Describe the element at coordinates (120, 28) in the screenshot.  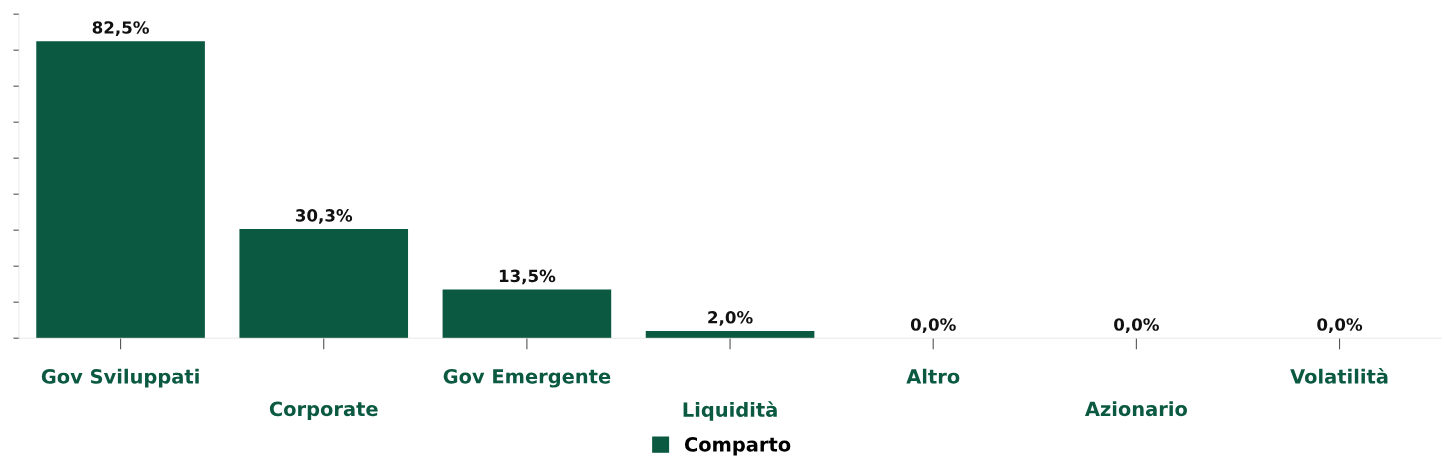
I see `data-label: 82,5%` at that location.